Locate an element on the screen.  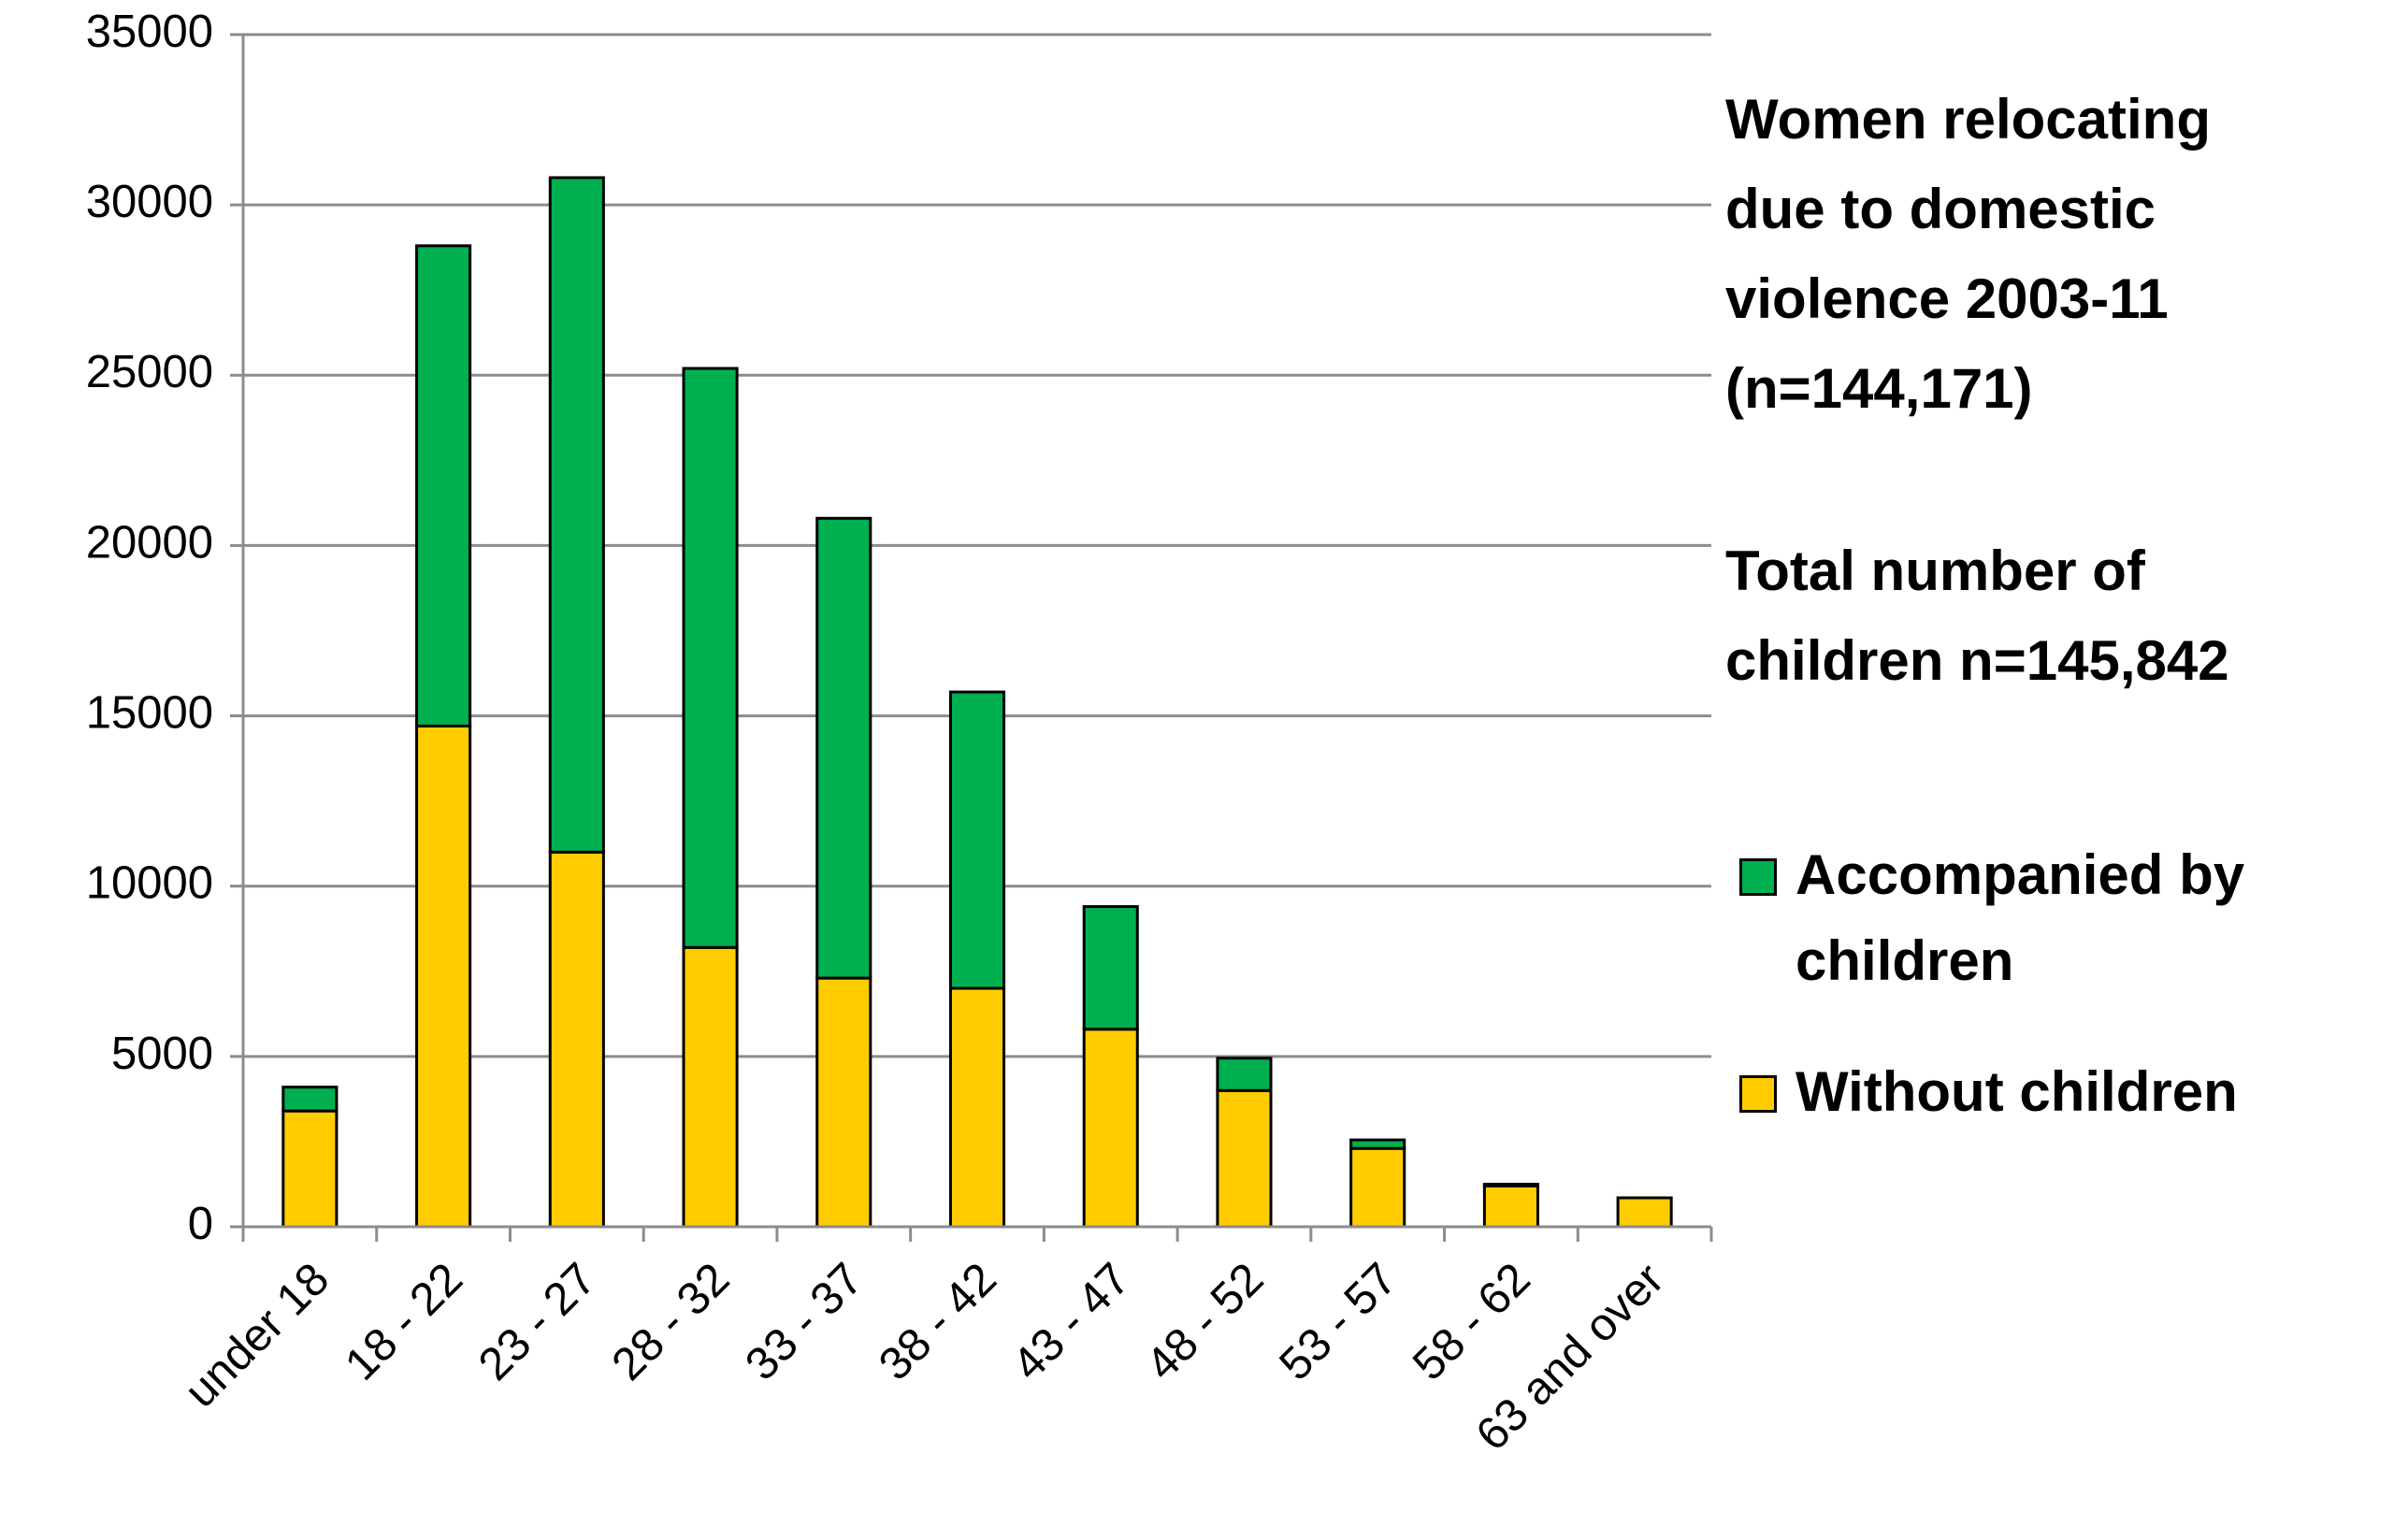
y-tick-label: 30000 is located at coordinates (149, 202).